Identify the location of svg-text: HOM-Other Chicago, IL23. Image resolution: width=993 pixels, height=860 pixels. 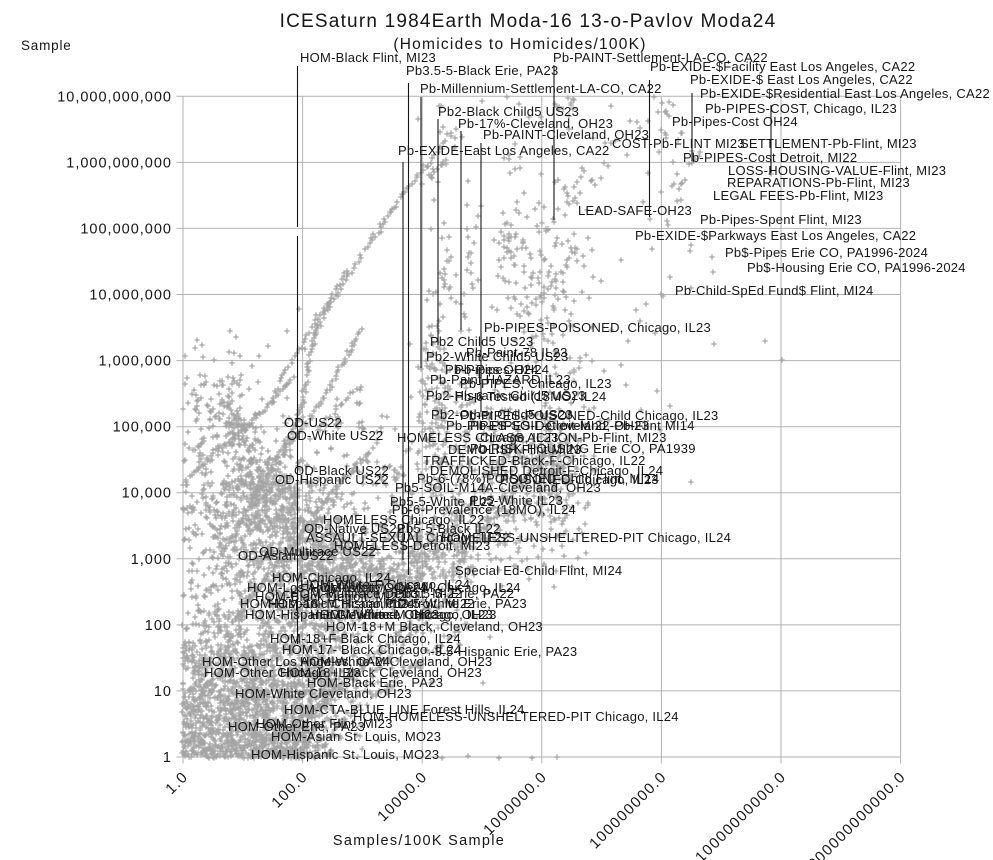
(282, 672).